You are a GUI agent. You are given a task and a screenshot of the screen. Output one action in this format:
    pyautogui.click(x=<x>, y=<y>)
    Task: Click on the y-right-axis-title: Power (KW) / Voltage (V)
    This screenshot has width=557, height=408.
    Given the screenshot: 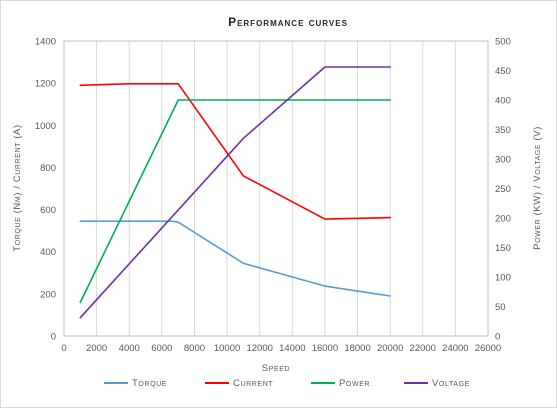 What is the action you would take?
    pyautogui.click(x=537, y=188)
    